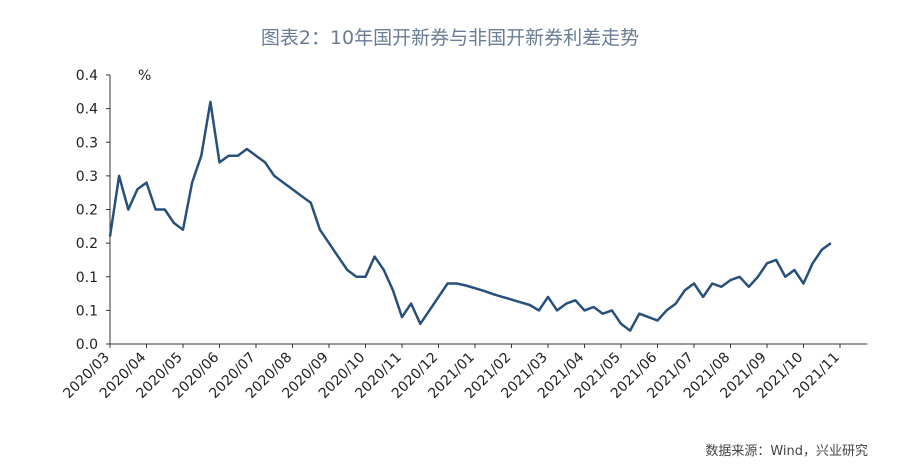 This screenshot has height=472, width=900. What do you see at coordinates (87, 345) in the screenshot?
I see `y-tick-label: 0.0` at bounding box center [87, 345].